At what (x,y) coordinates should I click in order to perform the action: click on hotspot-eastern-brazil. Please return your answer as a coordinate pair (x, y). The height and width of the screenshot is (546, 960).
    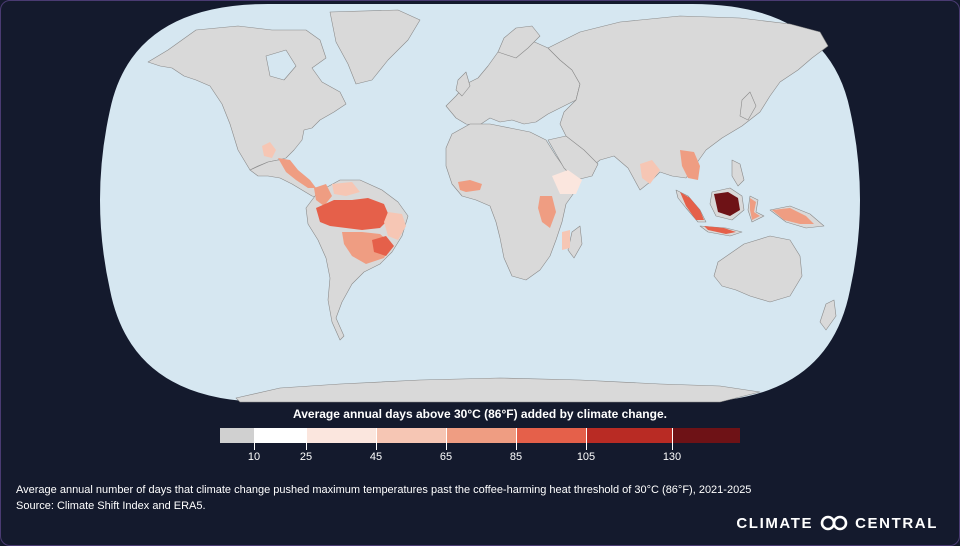
    Looking at the image, I should click on (395, 226).